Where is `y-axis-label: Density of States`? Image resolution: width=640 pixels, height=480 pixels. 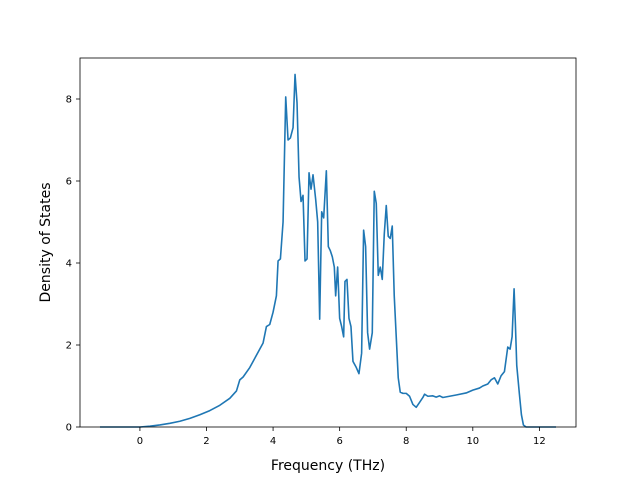
y-axis-label: Density of States is located at coordinates (46, 243).